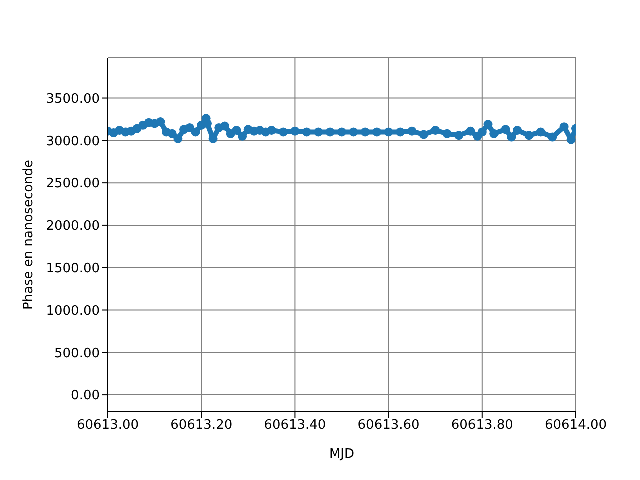 The width and height of the screenshot is (640, 480). Describe the element at coordinates (108, 426) in the screenshot. I see `x-tick-label: 60613.00` at that location.